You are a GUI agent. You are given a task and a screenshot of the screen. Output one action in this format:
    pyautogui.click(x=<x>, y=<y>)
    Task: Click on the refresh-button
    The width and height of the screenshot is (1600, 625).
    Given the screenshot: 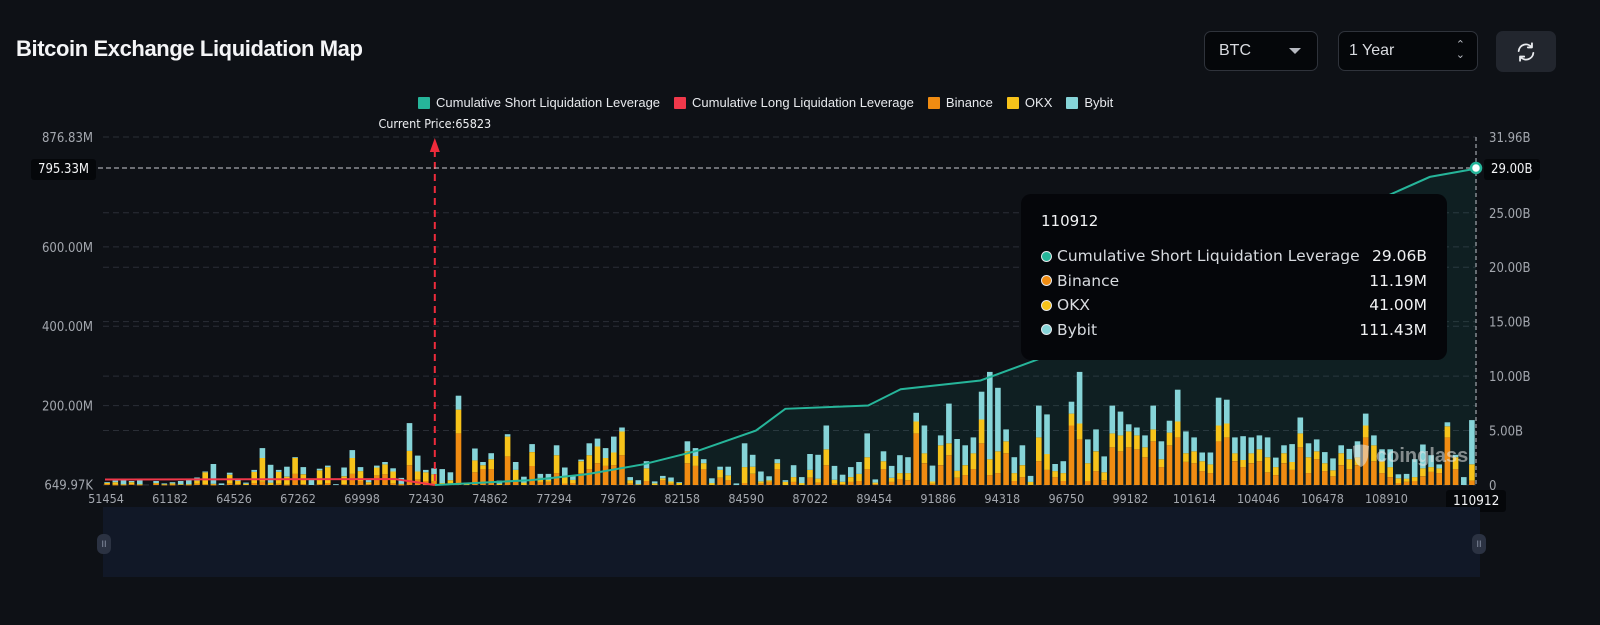 What is the action you would take?
    pyautogui.click(x=1526, y=51)
    